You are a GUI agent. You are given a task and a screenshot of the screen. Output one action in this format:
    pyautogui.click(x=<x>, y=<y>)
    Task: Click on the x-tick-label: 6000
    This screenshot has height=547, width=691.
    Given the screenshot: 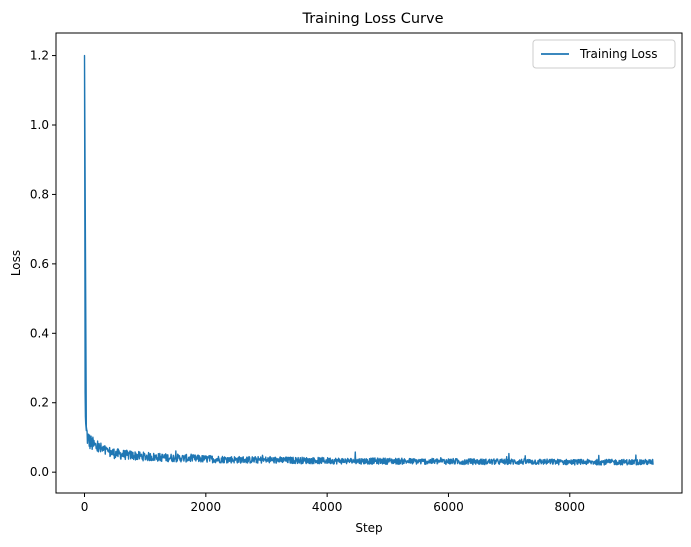 What is the action you would take?
    pyautogui.click(x=448, y=507)
    